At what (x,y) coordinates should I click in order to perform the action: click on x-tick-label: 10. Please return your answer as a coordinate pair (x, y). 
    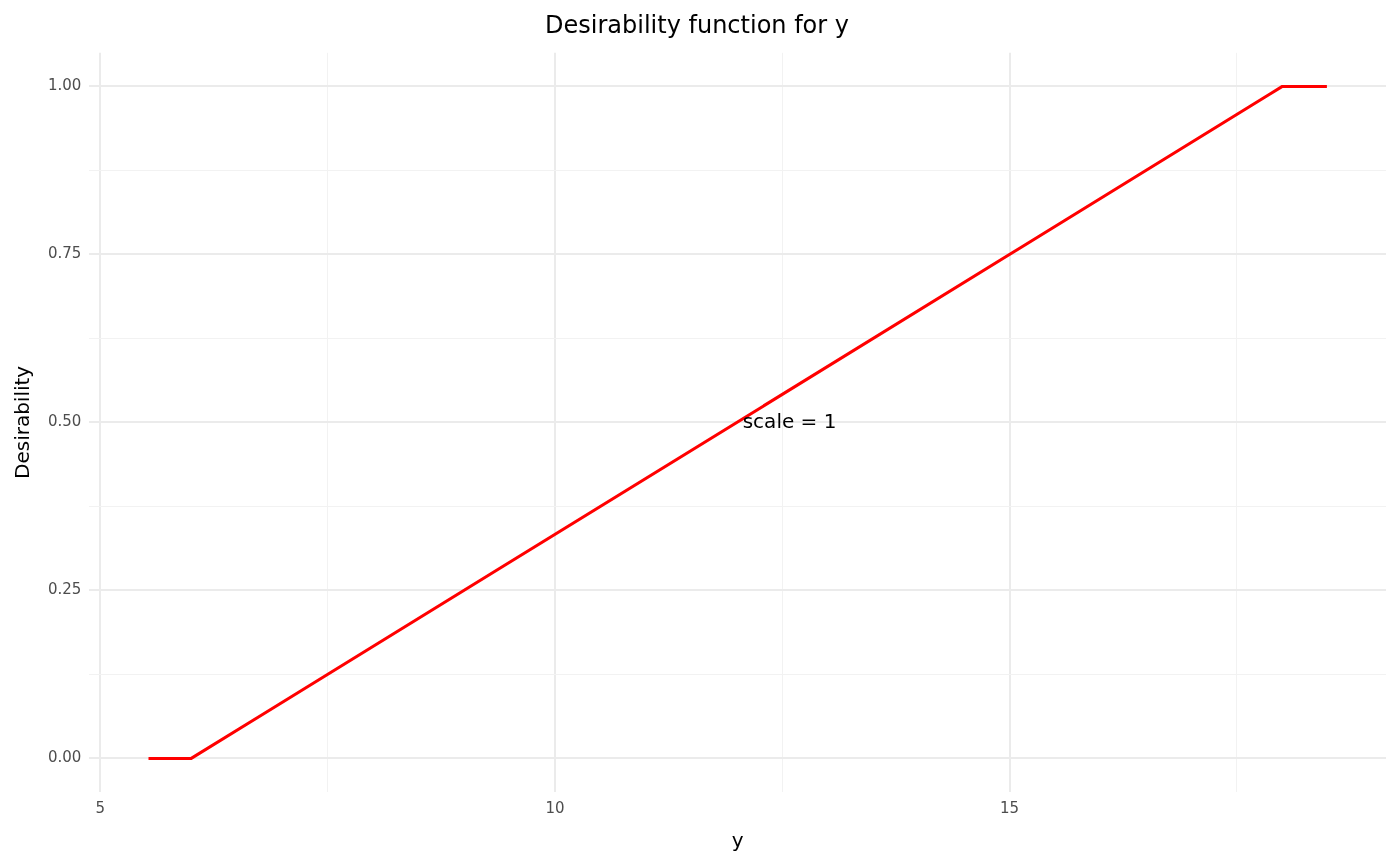
    Looking at the image, I should click on (555, 807).